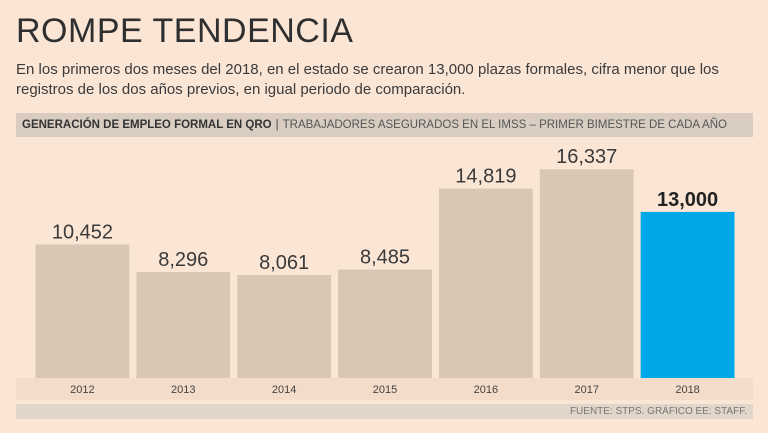 Image resolution: width=768 pixels, height=433 pixels. I want to click on value-label-2013: 8,296, so click(183, 260).